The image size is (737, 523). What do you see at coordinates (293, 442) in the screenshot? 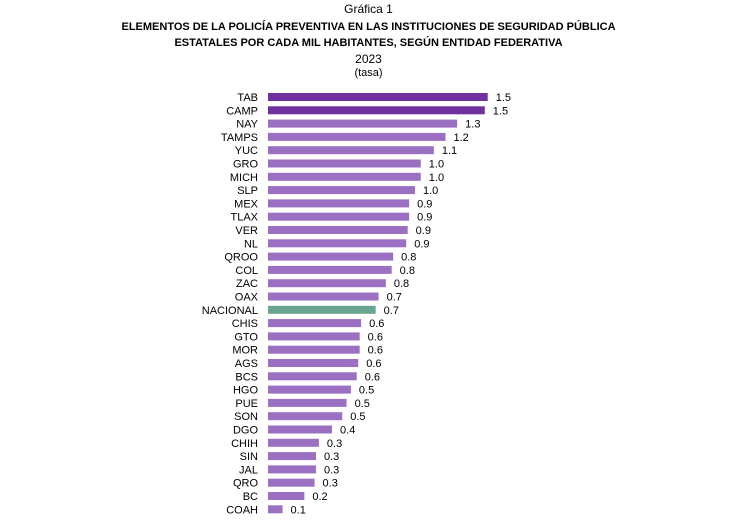
I see `bar-chih` at bounding box center [293, 442].